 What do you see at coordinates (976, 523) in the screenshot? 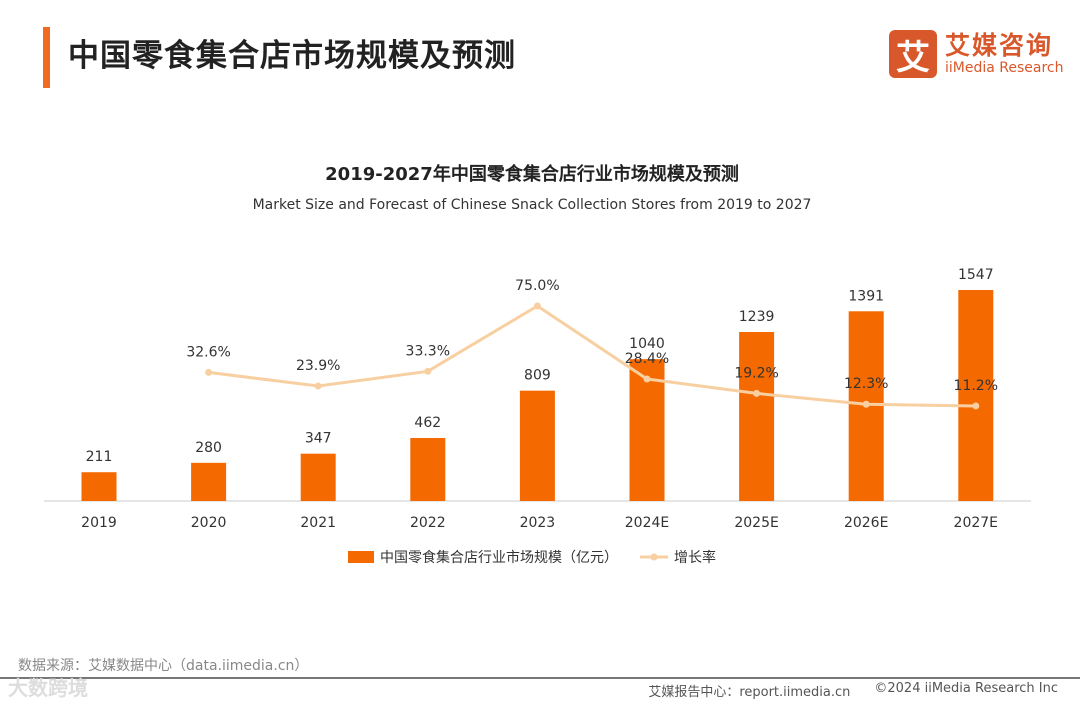
I see `x-tick-label: 2027E` at bounding box center [976, 523].